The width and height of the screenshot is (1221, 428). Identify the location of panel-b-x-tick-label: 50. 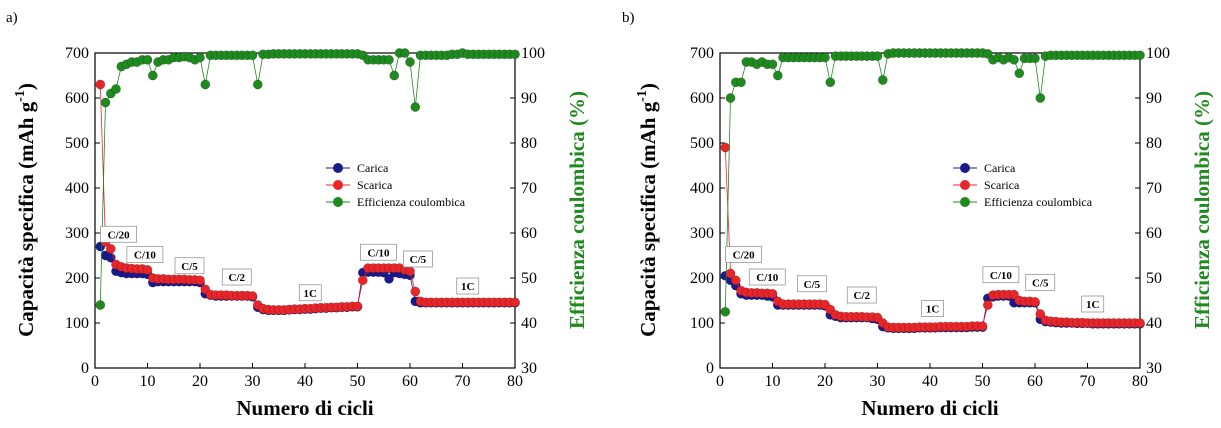
(983, 381).